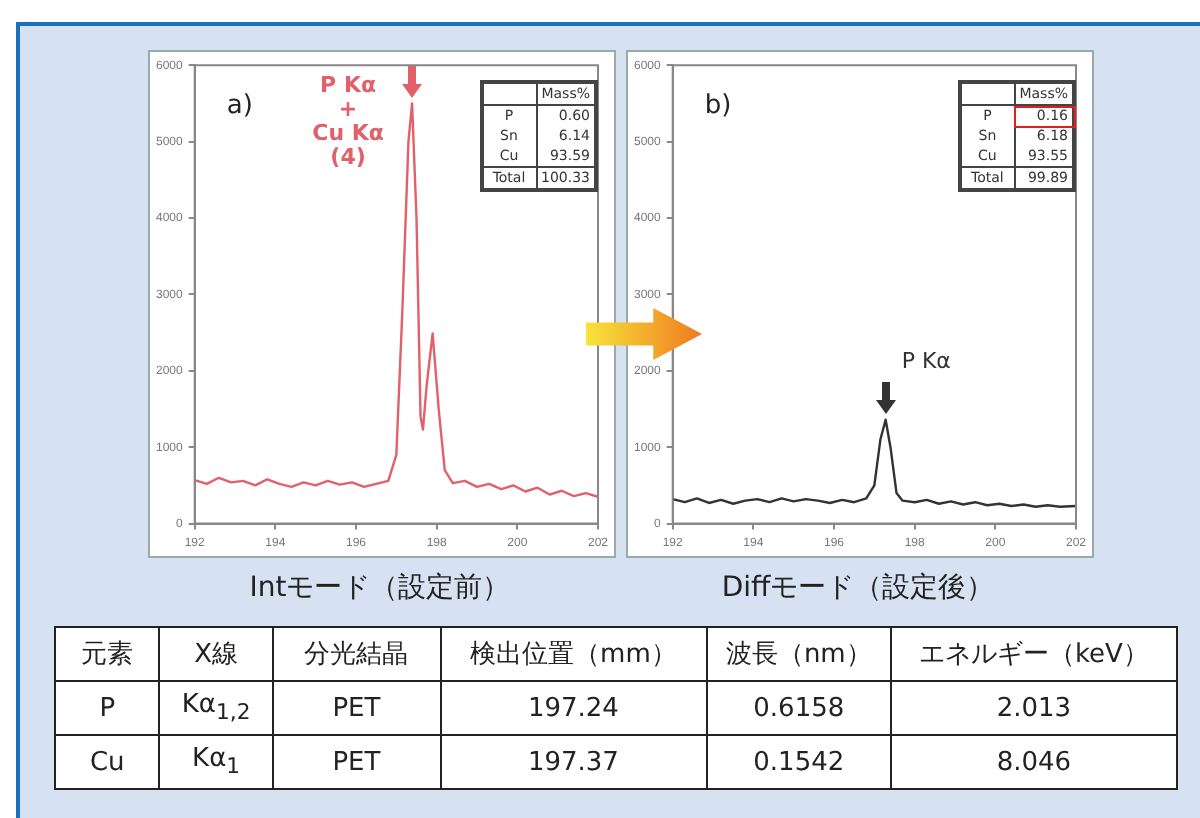  What do you see at coordinates (798, 654) in the screenshot?
I see `text: 波長（nm）` at bounding box center [798, 654].